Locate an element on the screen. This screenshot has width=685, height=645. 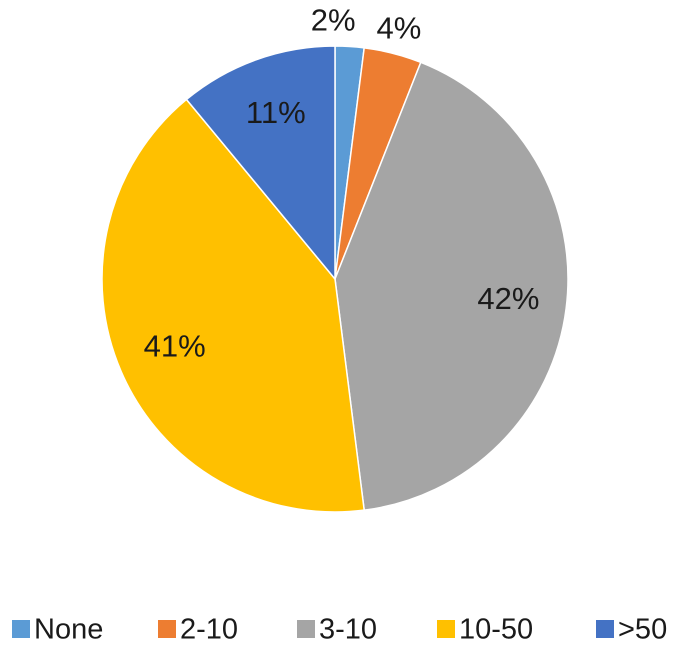
pie-slice is located at coordinates (260, 163).